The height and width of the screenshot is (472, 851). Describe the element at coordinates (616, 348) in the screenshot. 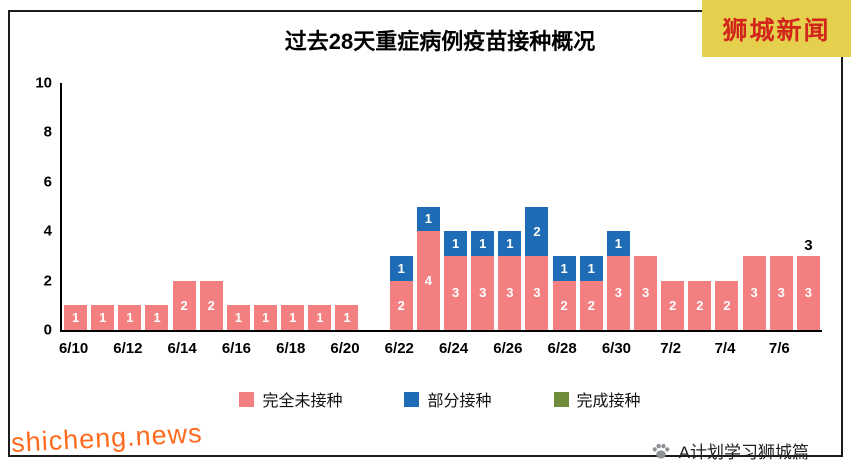

I see `x-tick-label: 6/30` at that location.